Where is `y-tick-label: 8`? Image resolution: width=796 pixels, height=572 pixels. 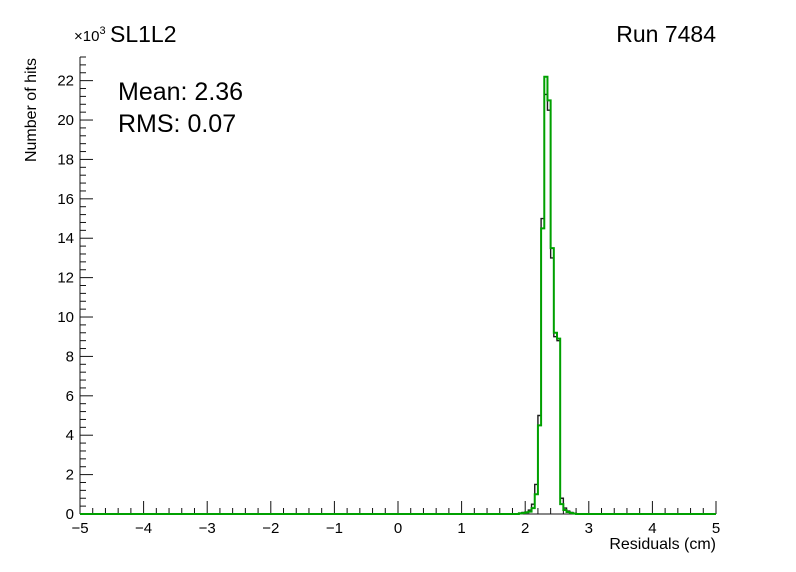 y-tick-label: 8 is located at coordinates (70, 356).